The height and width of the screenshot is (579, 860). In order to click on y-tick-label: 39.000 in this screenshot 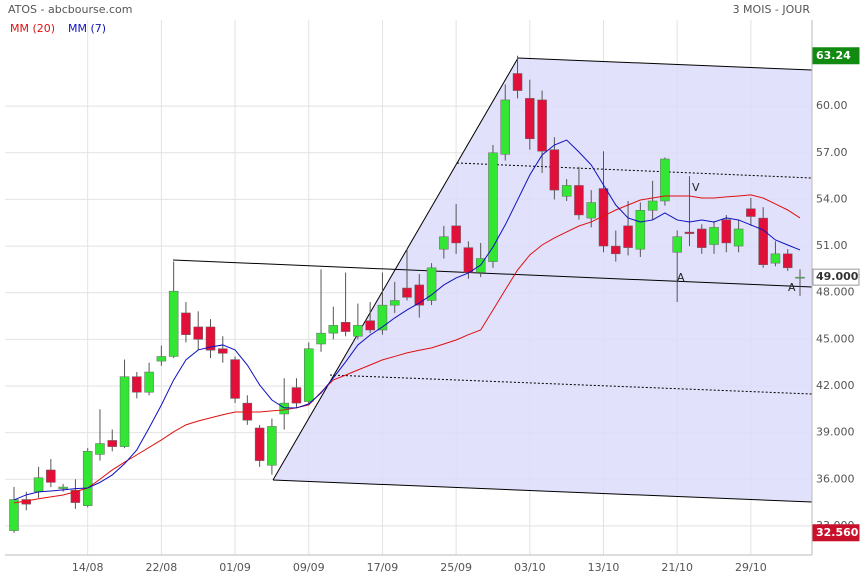, I will do `click(835, 432)`.